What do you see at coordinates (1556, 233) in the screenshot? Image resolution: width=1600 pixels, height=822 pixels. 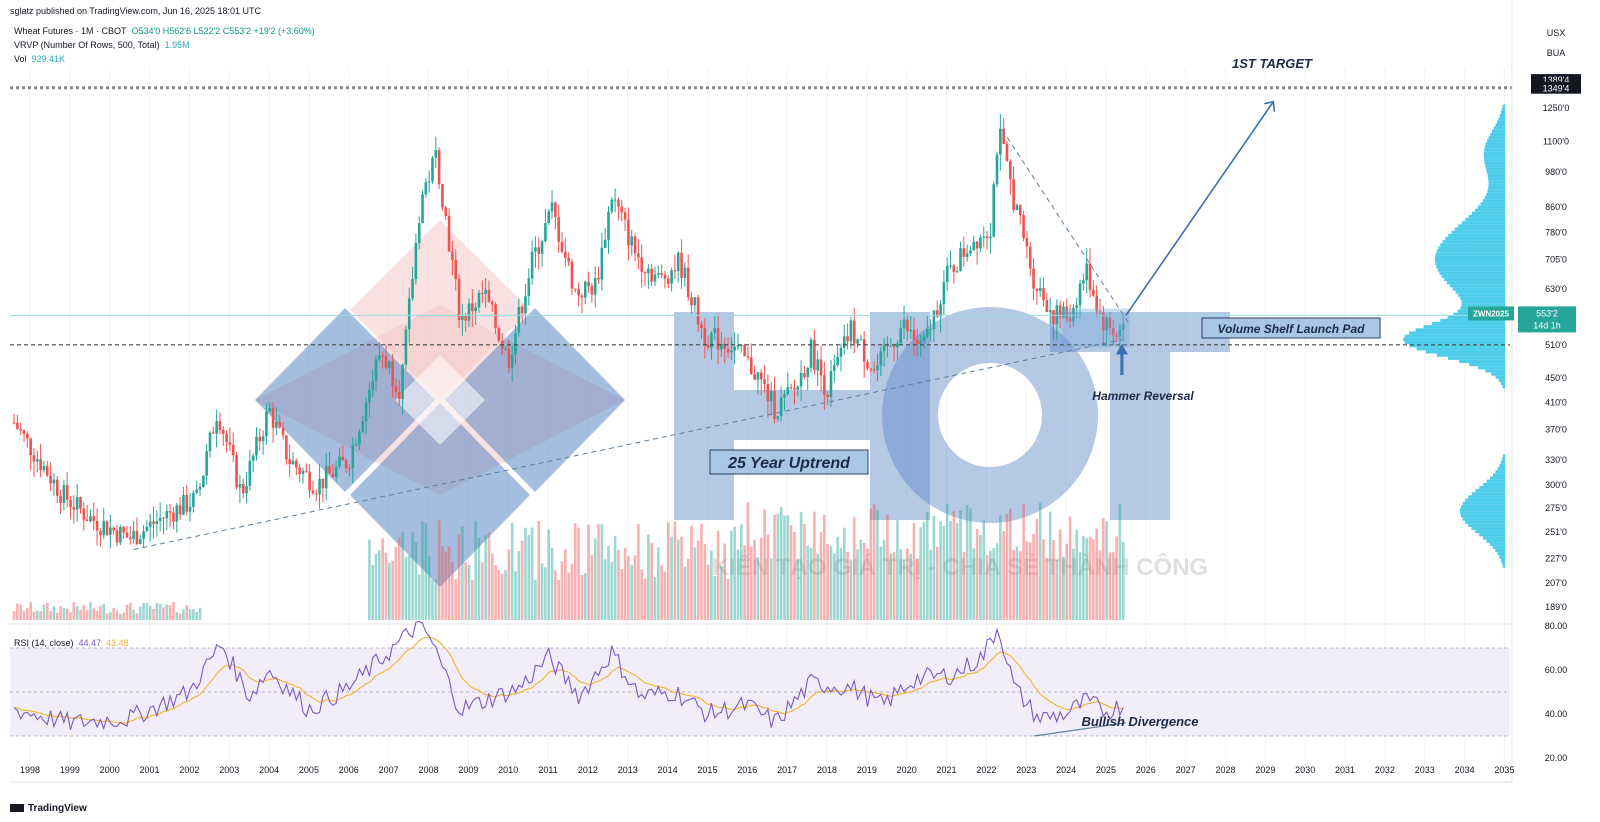 I see `price-tick-label: 780'0` at bounding box center [1556, 233].